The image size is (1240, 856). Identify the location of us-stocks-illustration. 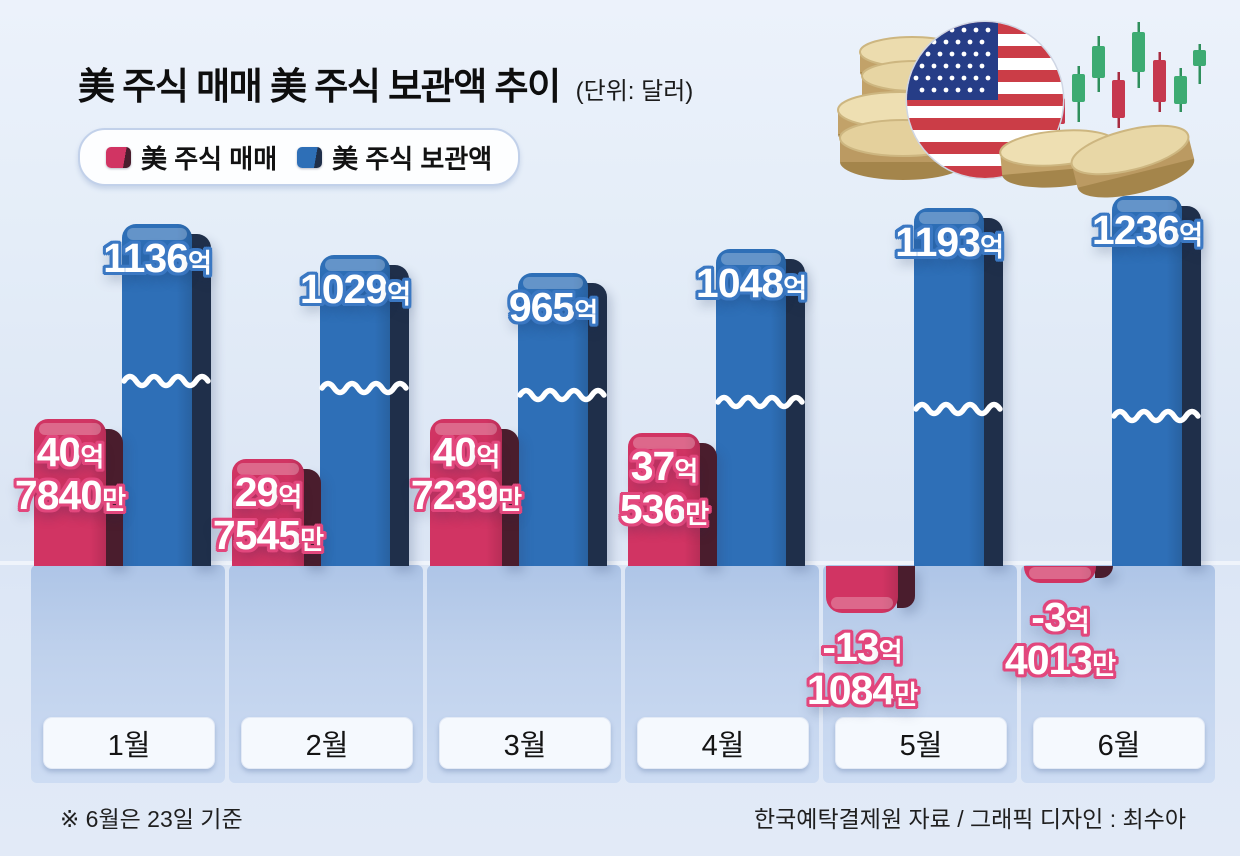
(1021, 109).